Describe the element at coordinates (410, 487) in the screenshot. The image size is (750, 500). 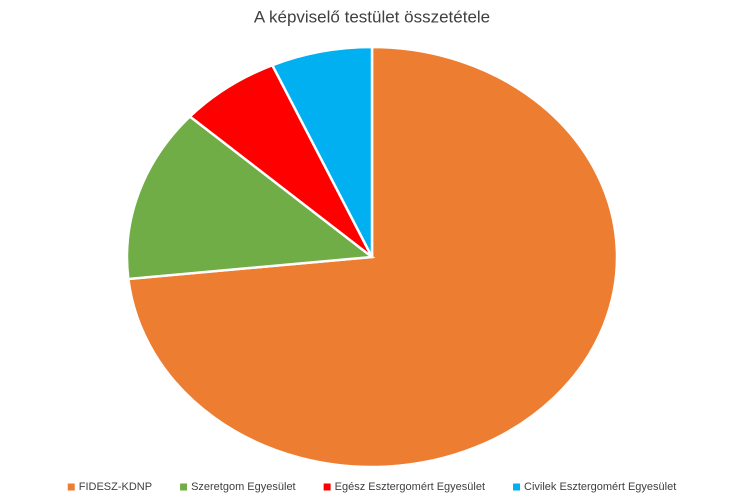
I see `legend-label: Egész Esztergomért Egyesület` at that location.